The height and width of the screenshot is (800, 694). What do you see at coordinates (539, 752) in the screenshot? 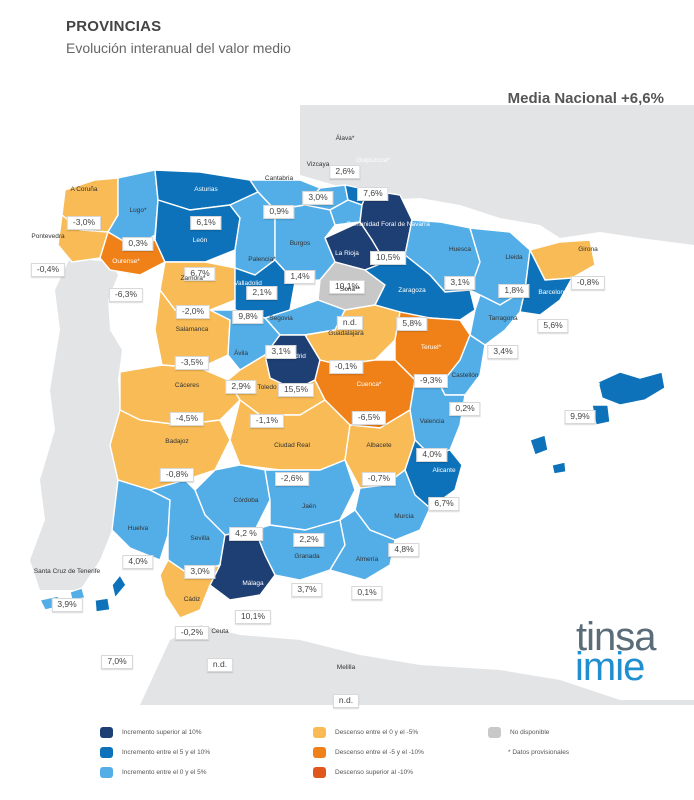
I see `provisional-note: * Datos provisionales` at bounding box center [539, 752].